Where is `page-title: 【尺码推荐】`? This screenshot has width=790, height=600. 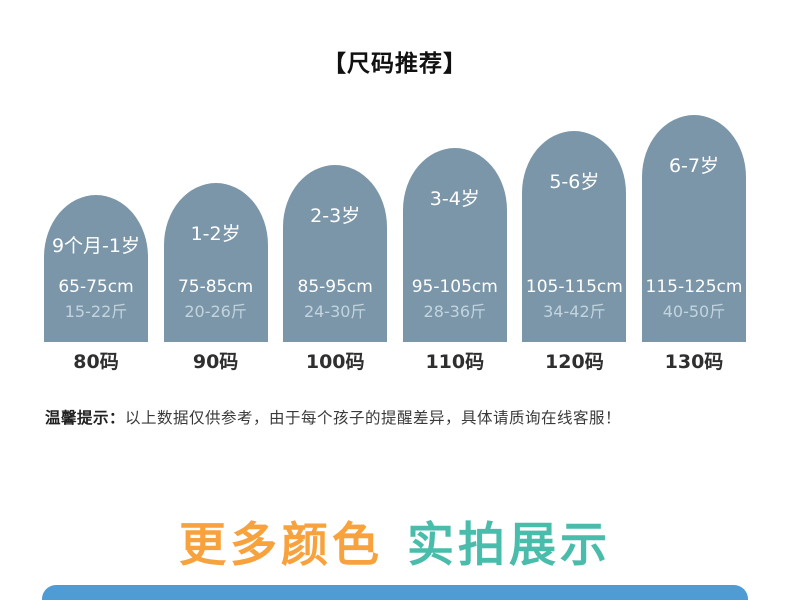 page-title: 【尺码推荐】 is located at coordinates (395, 64).